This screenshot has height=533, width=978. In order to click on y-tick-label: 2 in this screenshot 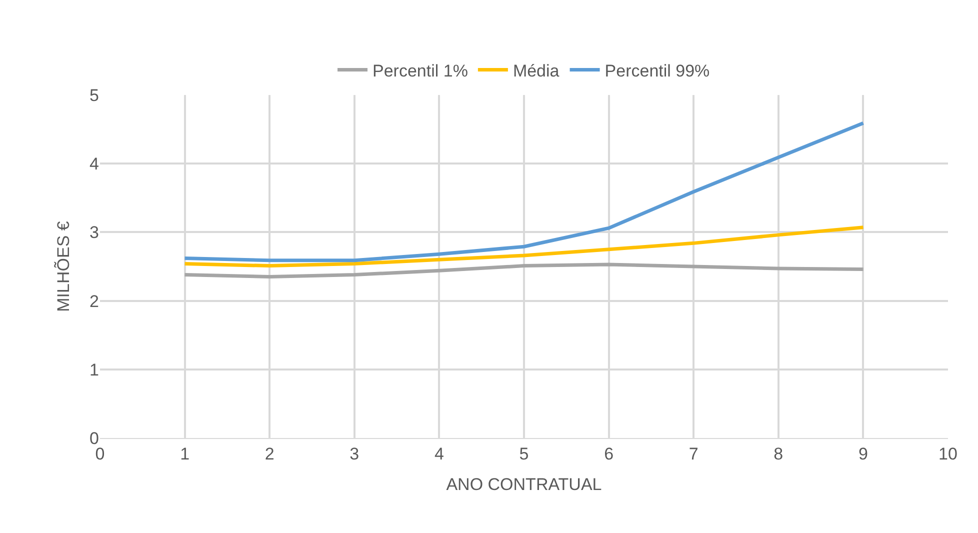, I will do `click(94, 301)`.